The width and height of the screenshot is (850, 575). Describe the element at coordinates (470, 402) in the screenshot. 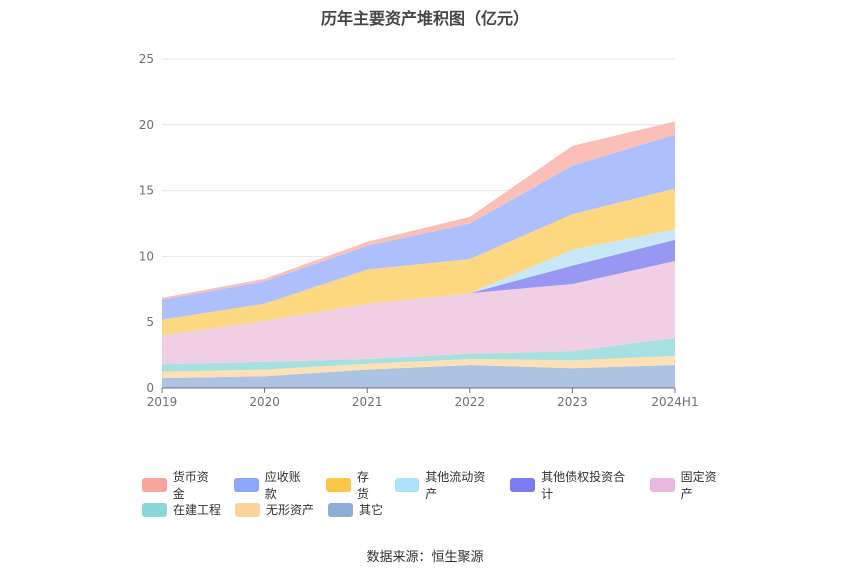

I see `x-tick-label: 2022` at that location.